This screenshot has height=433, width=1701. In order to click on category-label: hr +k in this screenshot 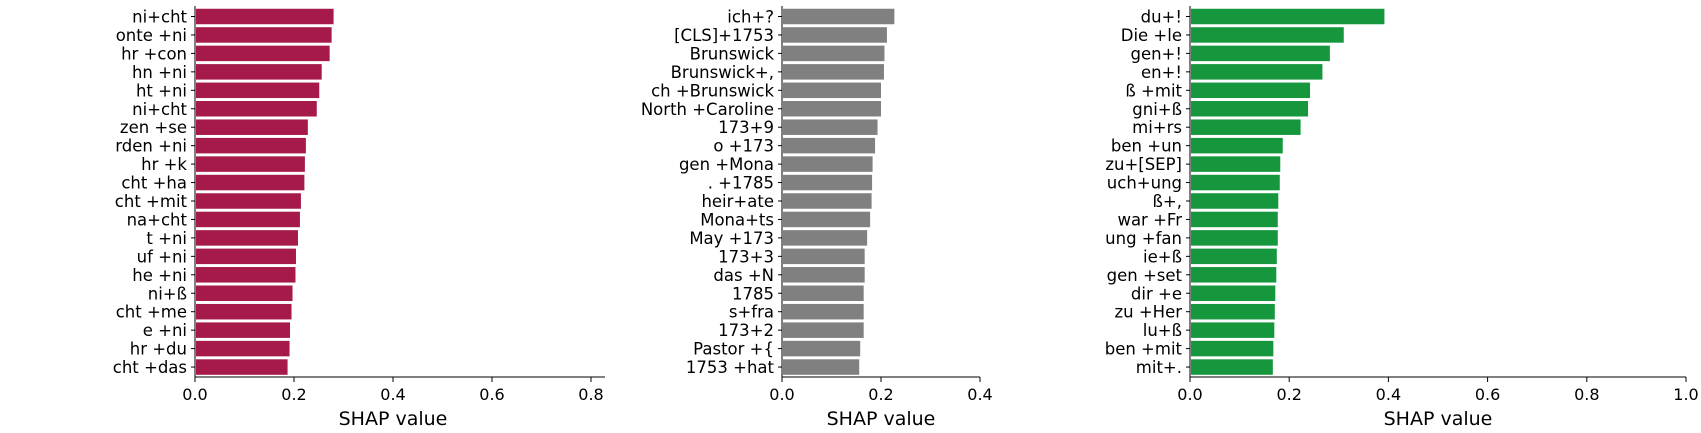, I will do `click(164, 164)`.